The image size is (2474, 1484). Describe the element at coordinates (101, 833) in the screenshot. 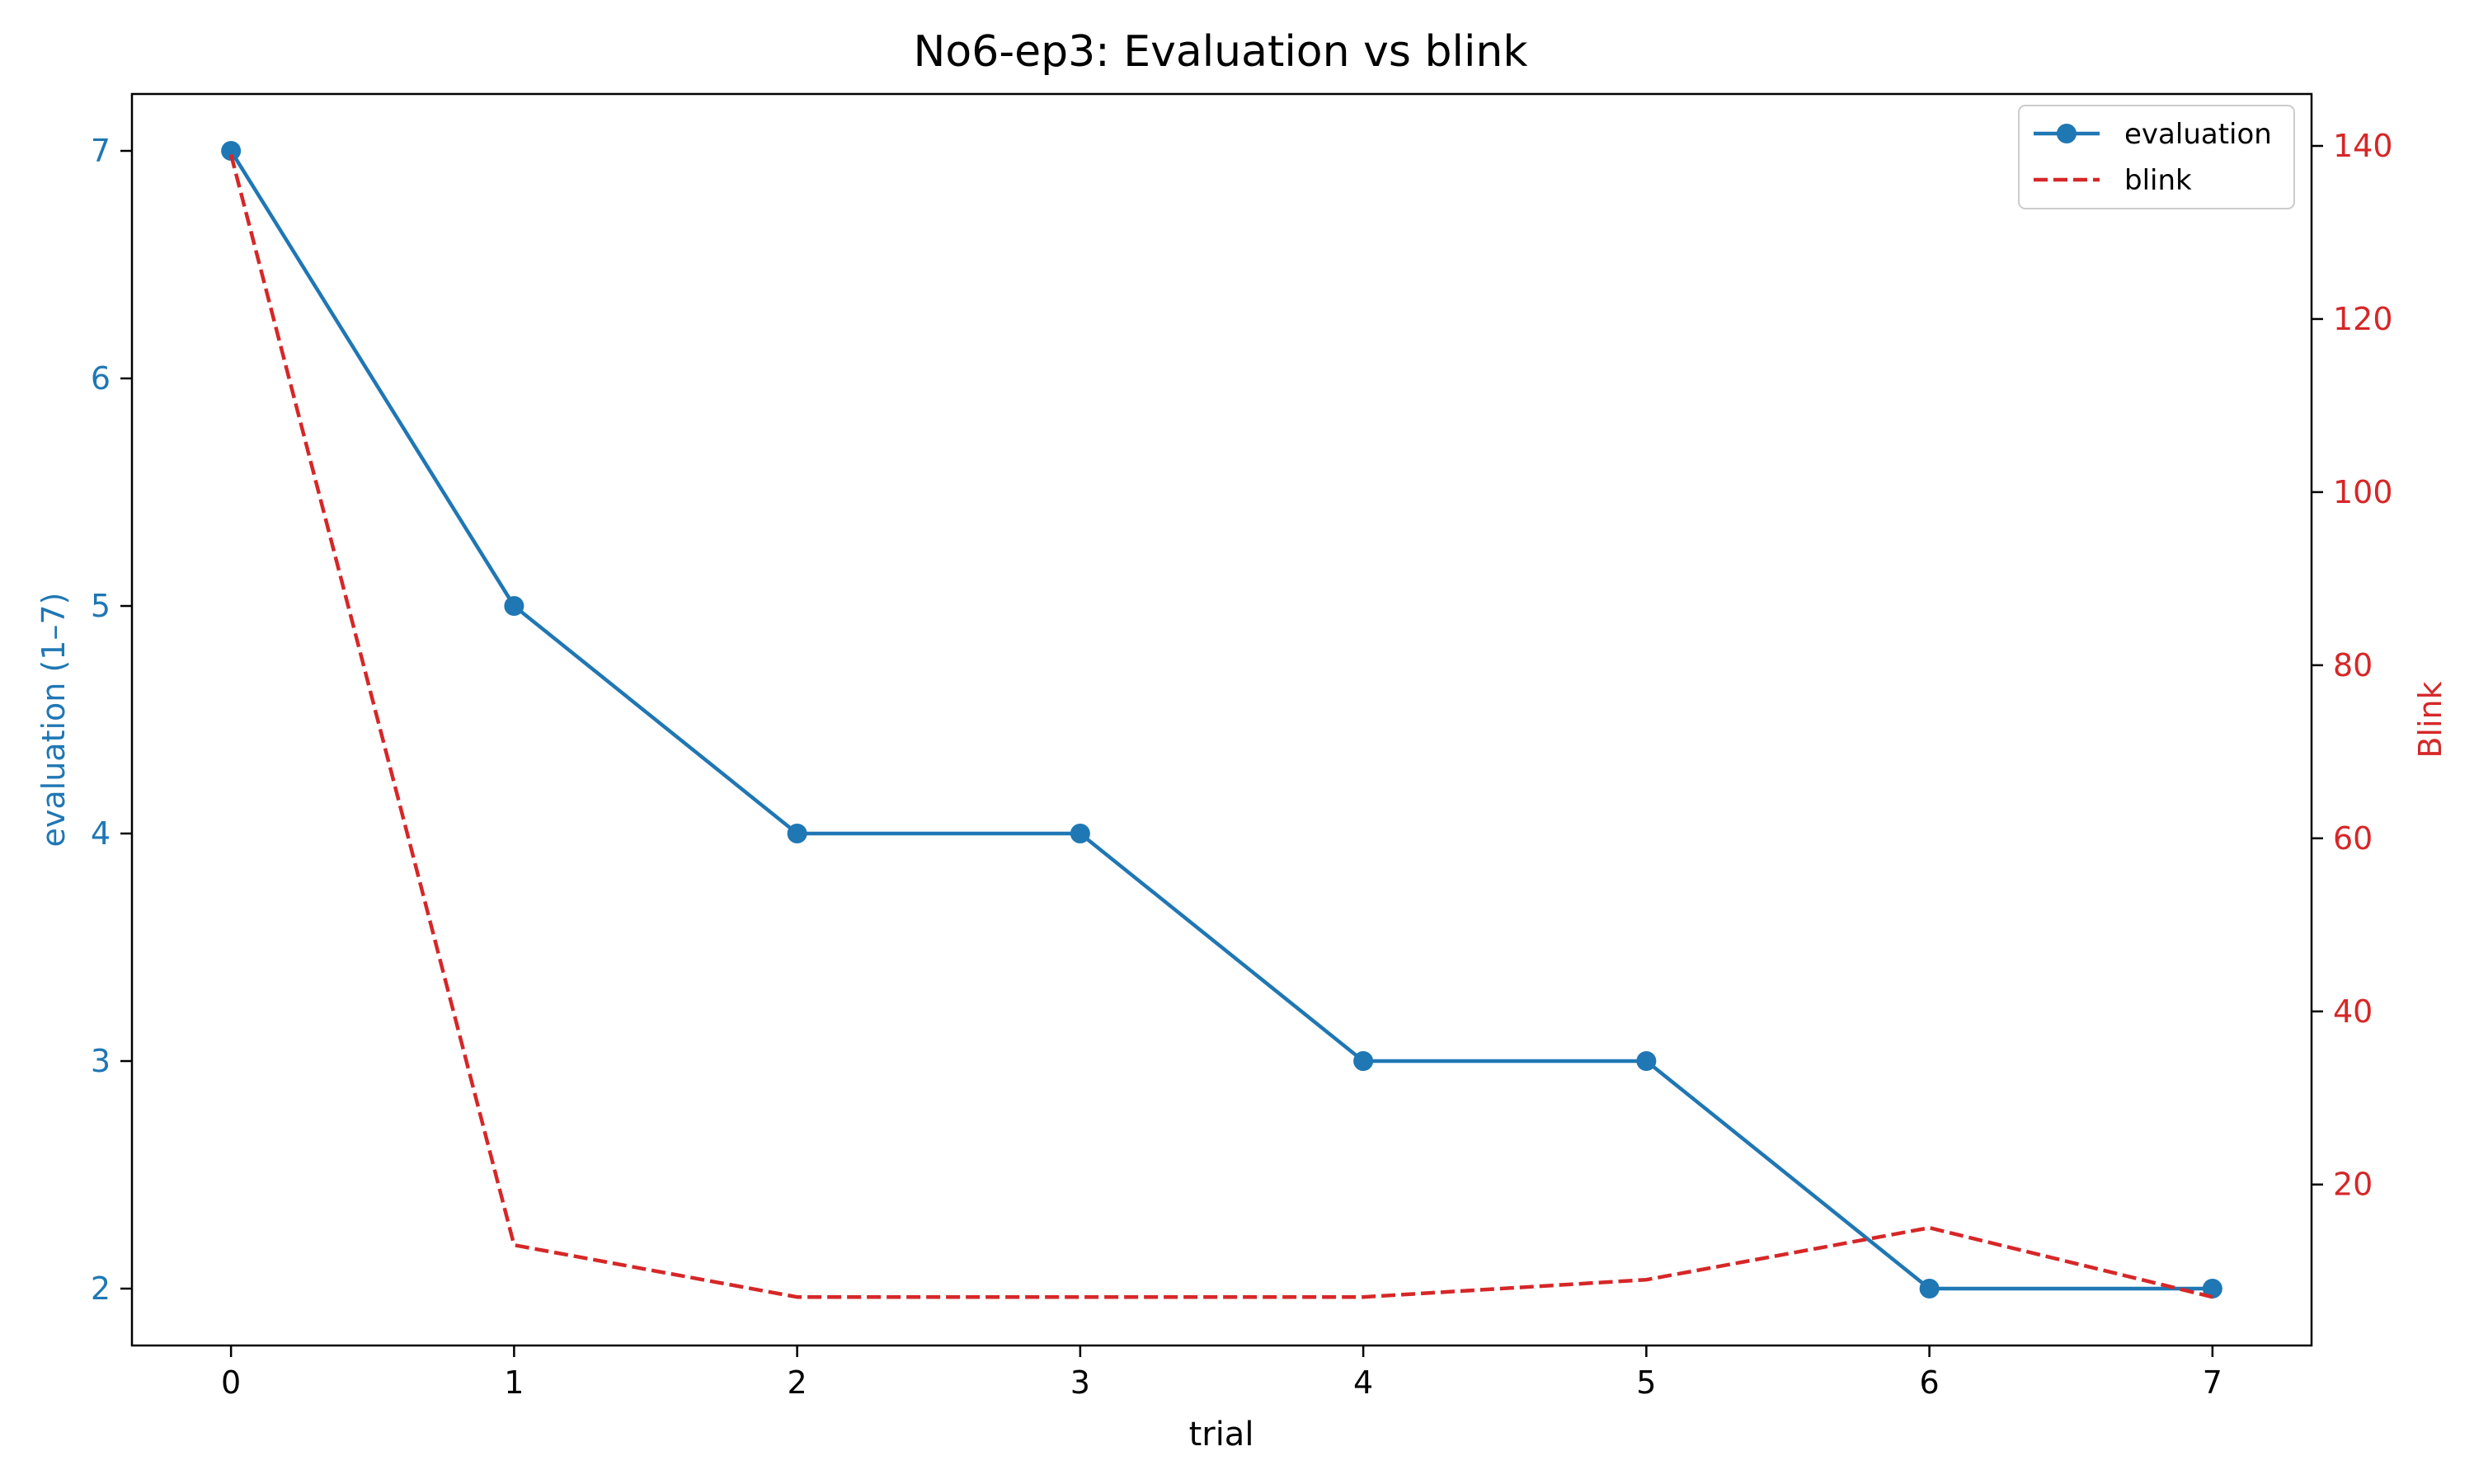

I see `y-left-tick-label: 4` at that location.